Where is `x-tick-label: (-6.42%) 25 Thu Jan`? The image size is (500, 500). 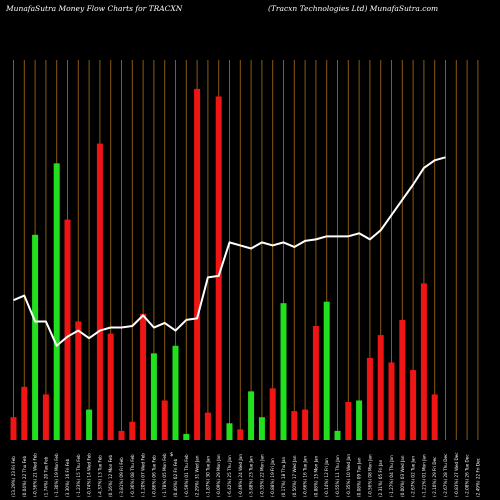
x-tick-label: (-6.42%) 25 Thu Jan is located at coordinates (229, 476).